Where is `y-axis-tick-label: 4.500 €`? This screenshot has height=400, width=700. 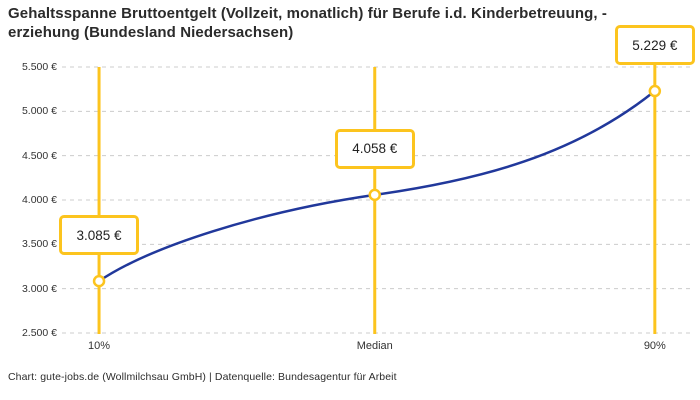 y-axis-tick-label: 4.500 € is located at coordinates (39, 155).